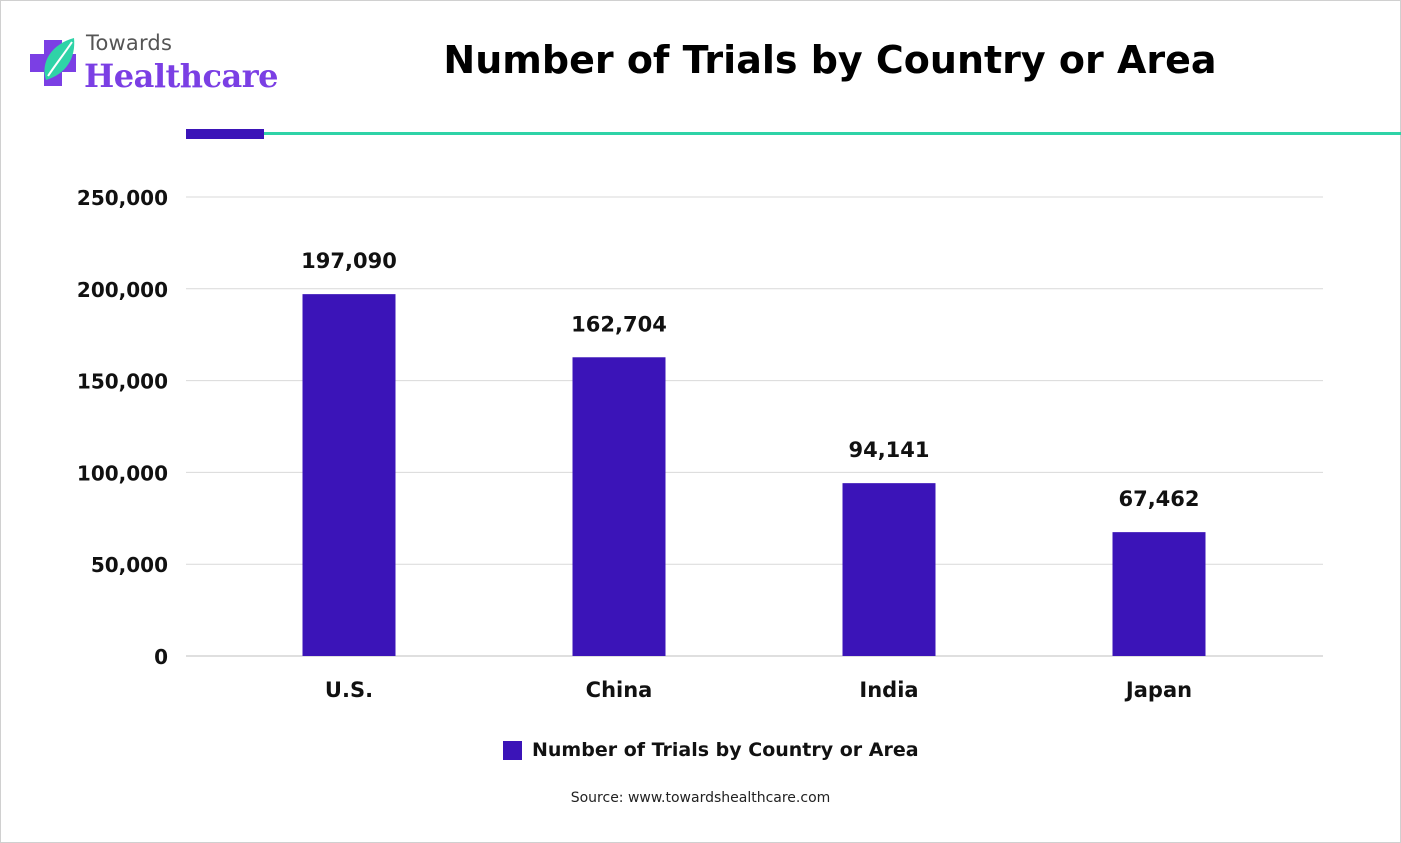 The height and width of the screenshot is (843, 1401). What do you see at coordinates (725, 750) in the screenshot?
I see `legend-label: Number of Trials by Country or Area` at bounding box center [725, 750].